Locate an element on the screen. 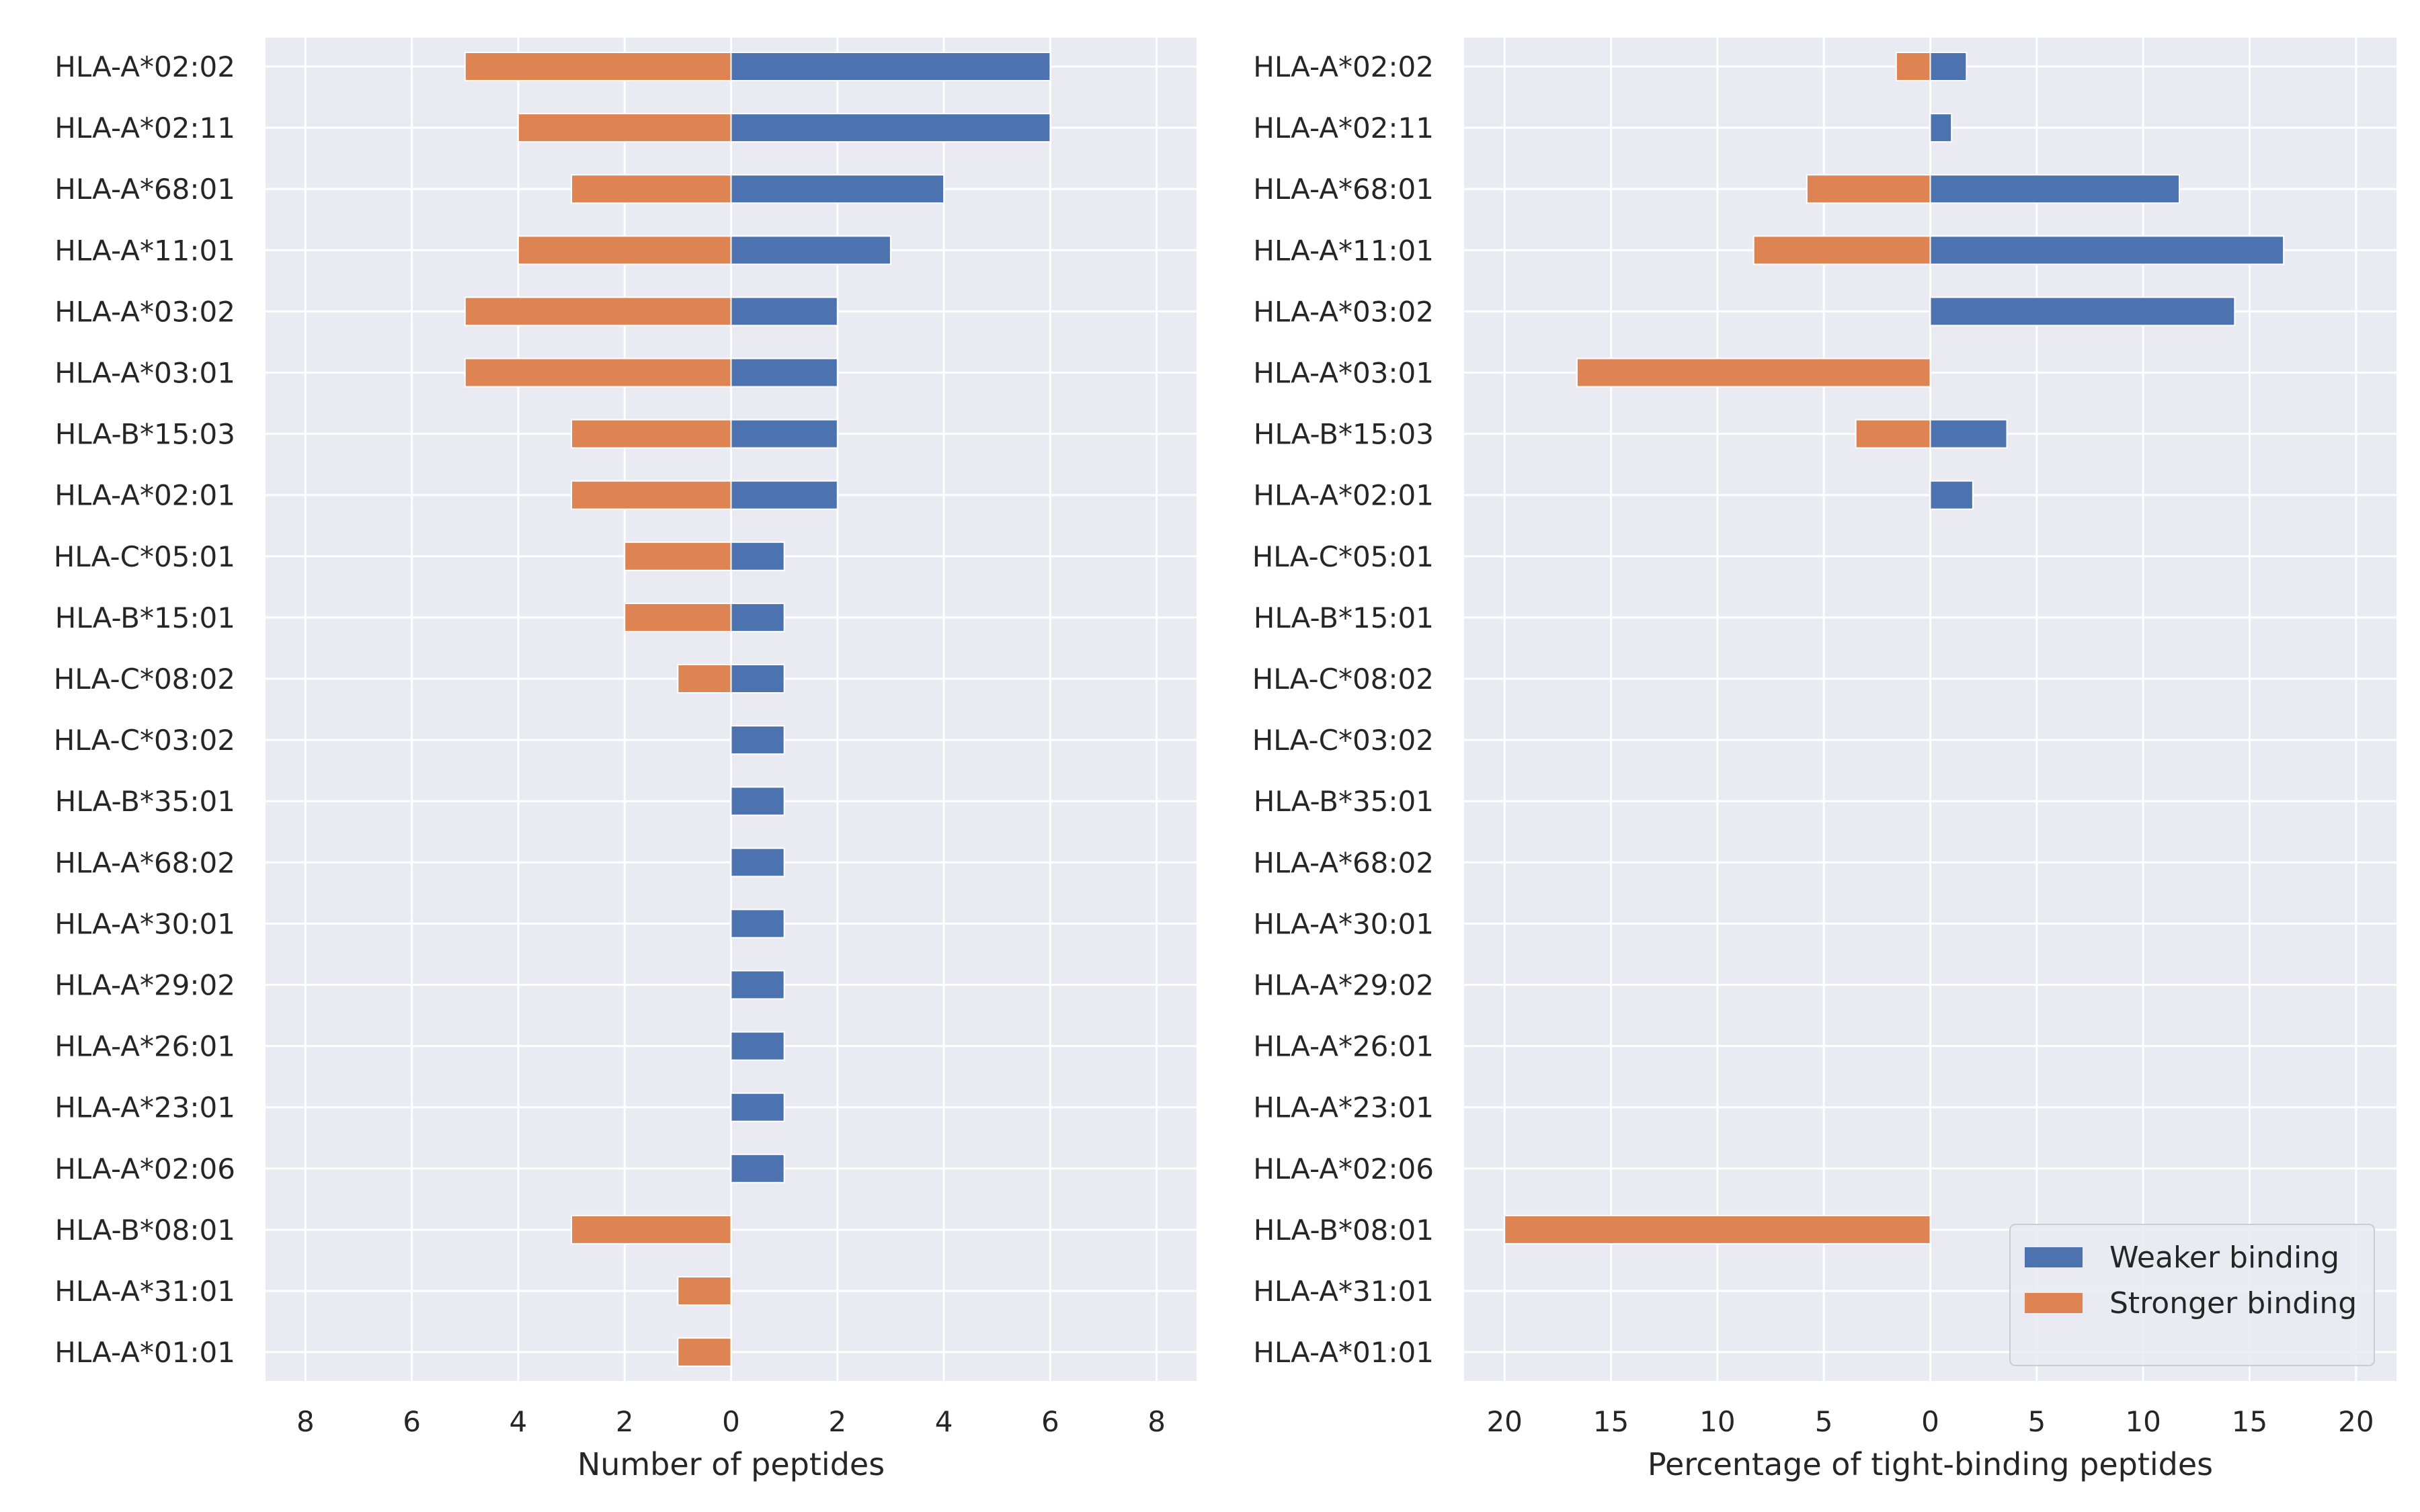 The image size is (2420, 1512). legend is located at coordinates (2192, 1295).